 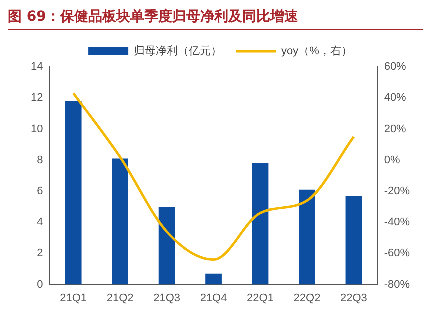 What do you see at coordinates (40, 160) in the screenshot?
I see `y-tick-label: 8` at bounding box center [40, 160].